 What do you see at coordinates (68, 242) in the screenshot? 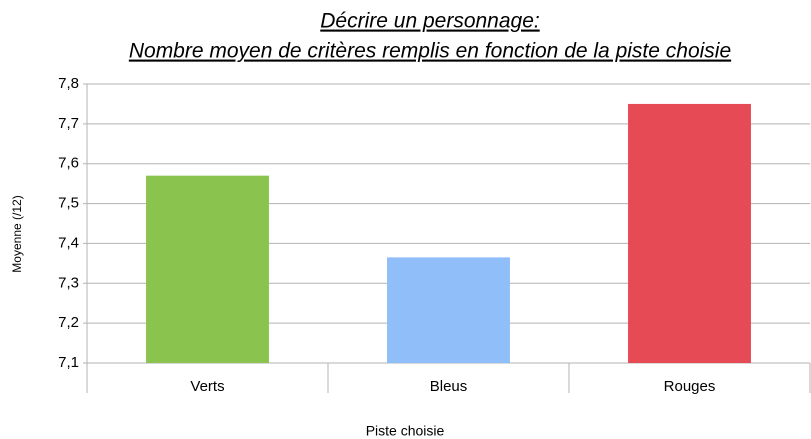
I see `y-tick-label: 7,4` at bounding box center [68, 242].